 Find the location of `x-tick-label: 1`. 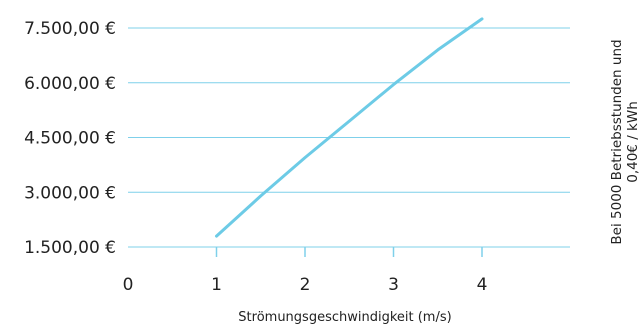

x-tick-label: 1 is located at coordinates (216, 285).